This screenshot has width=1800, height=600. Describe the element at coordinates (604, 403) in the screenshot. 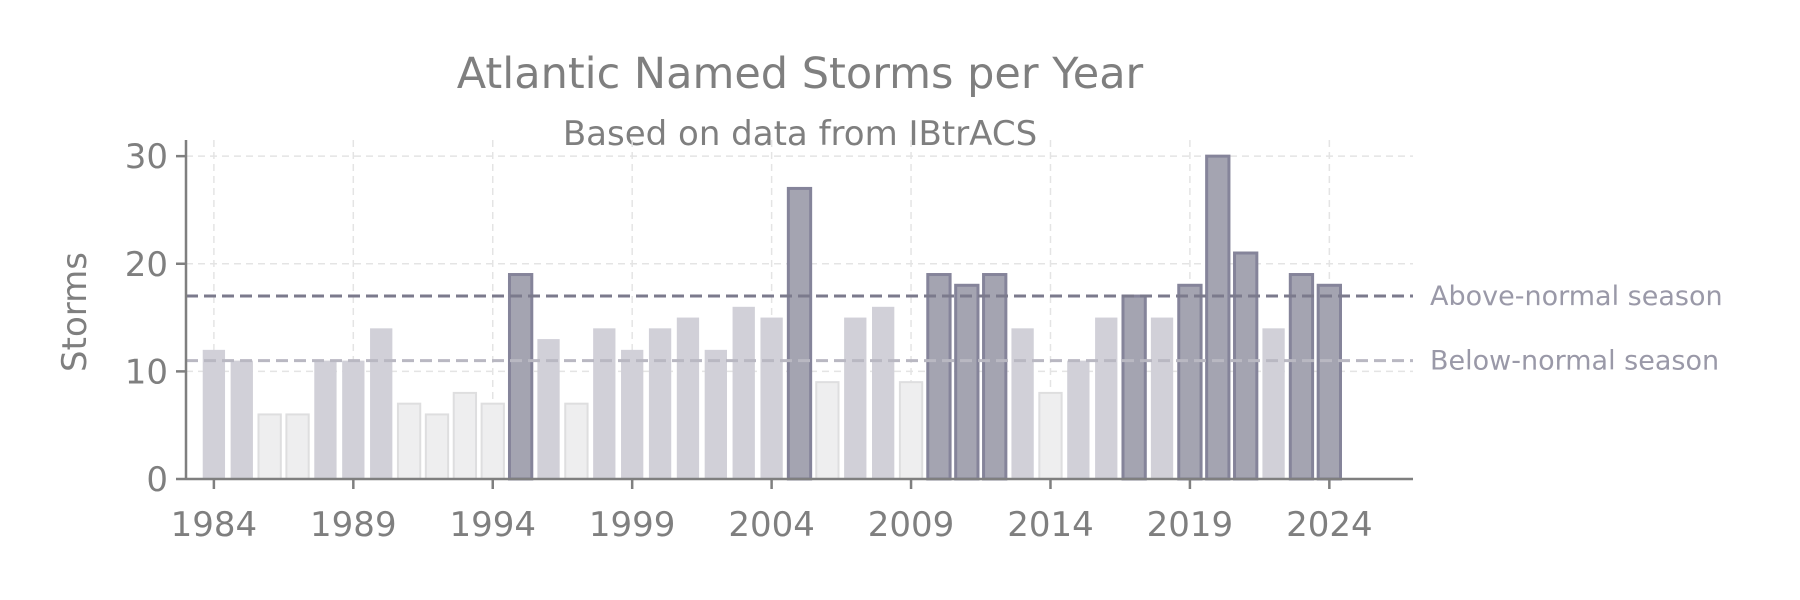

I see `bar-1998` at that location.